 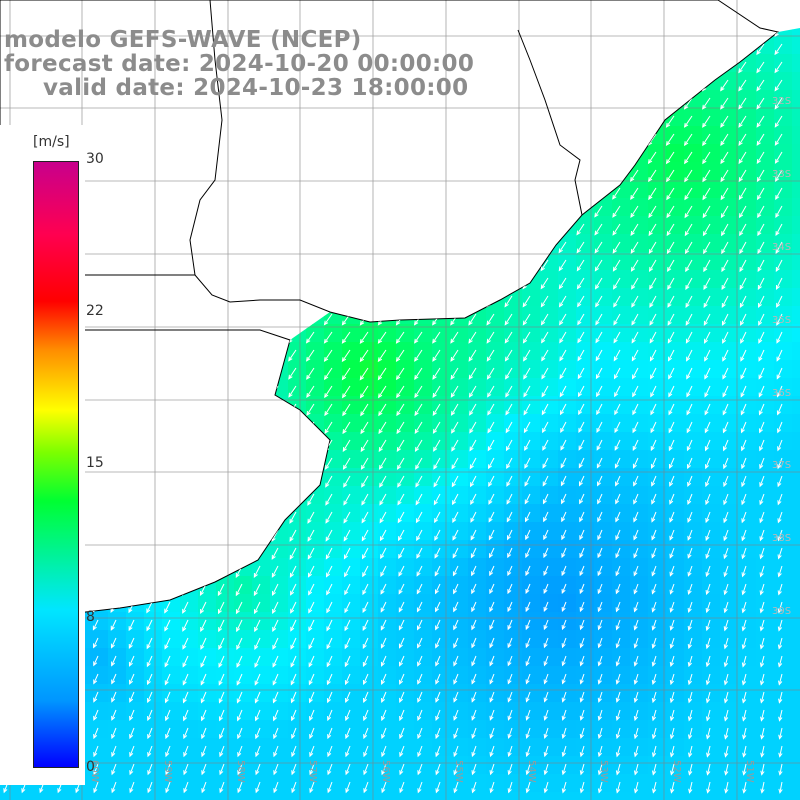 What do you see at coordinates (90, 617) in the screenshot?
I see `colorbar-tick-8: 8` at bounding box center [90, 617].